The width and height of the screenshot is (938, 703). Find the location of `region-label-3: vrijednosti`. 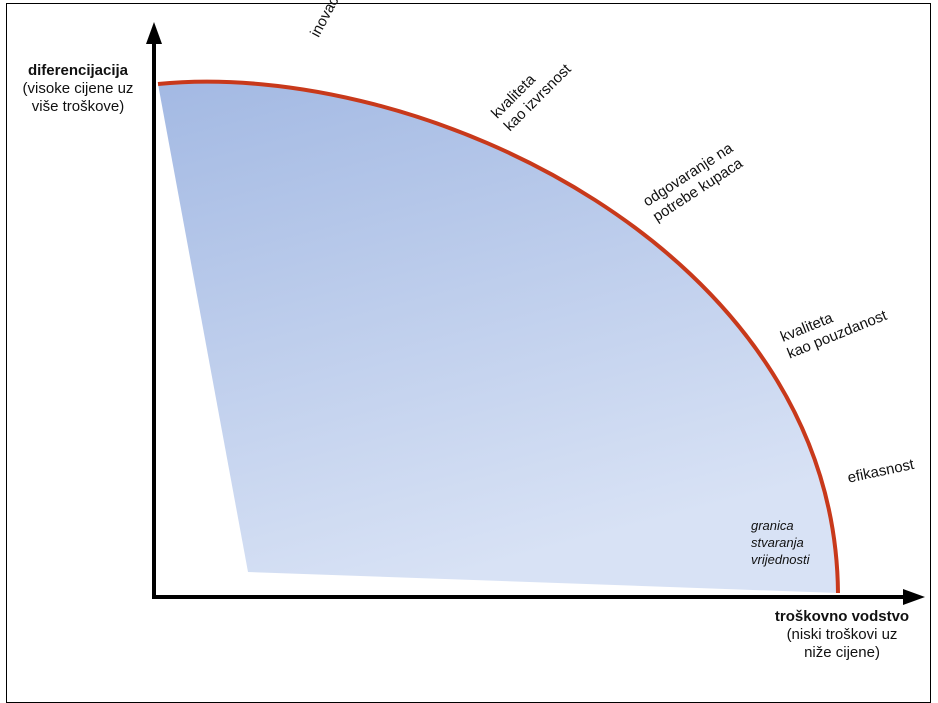

region-label-3: vrijednosti is located at coordinates (780, 559).